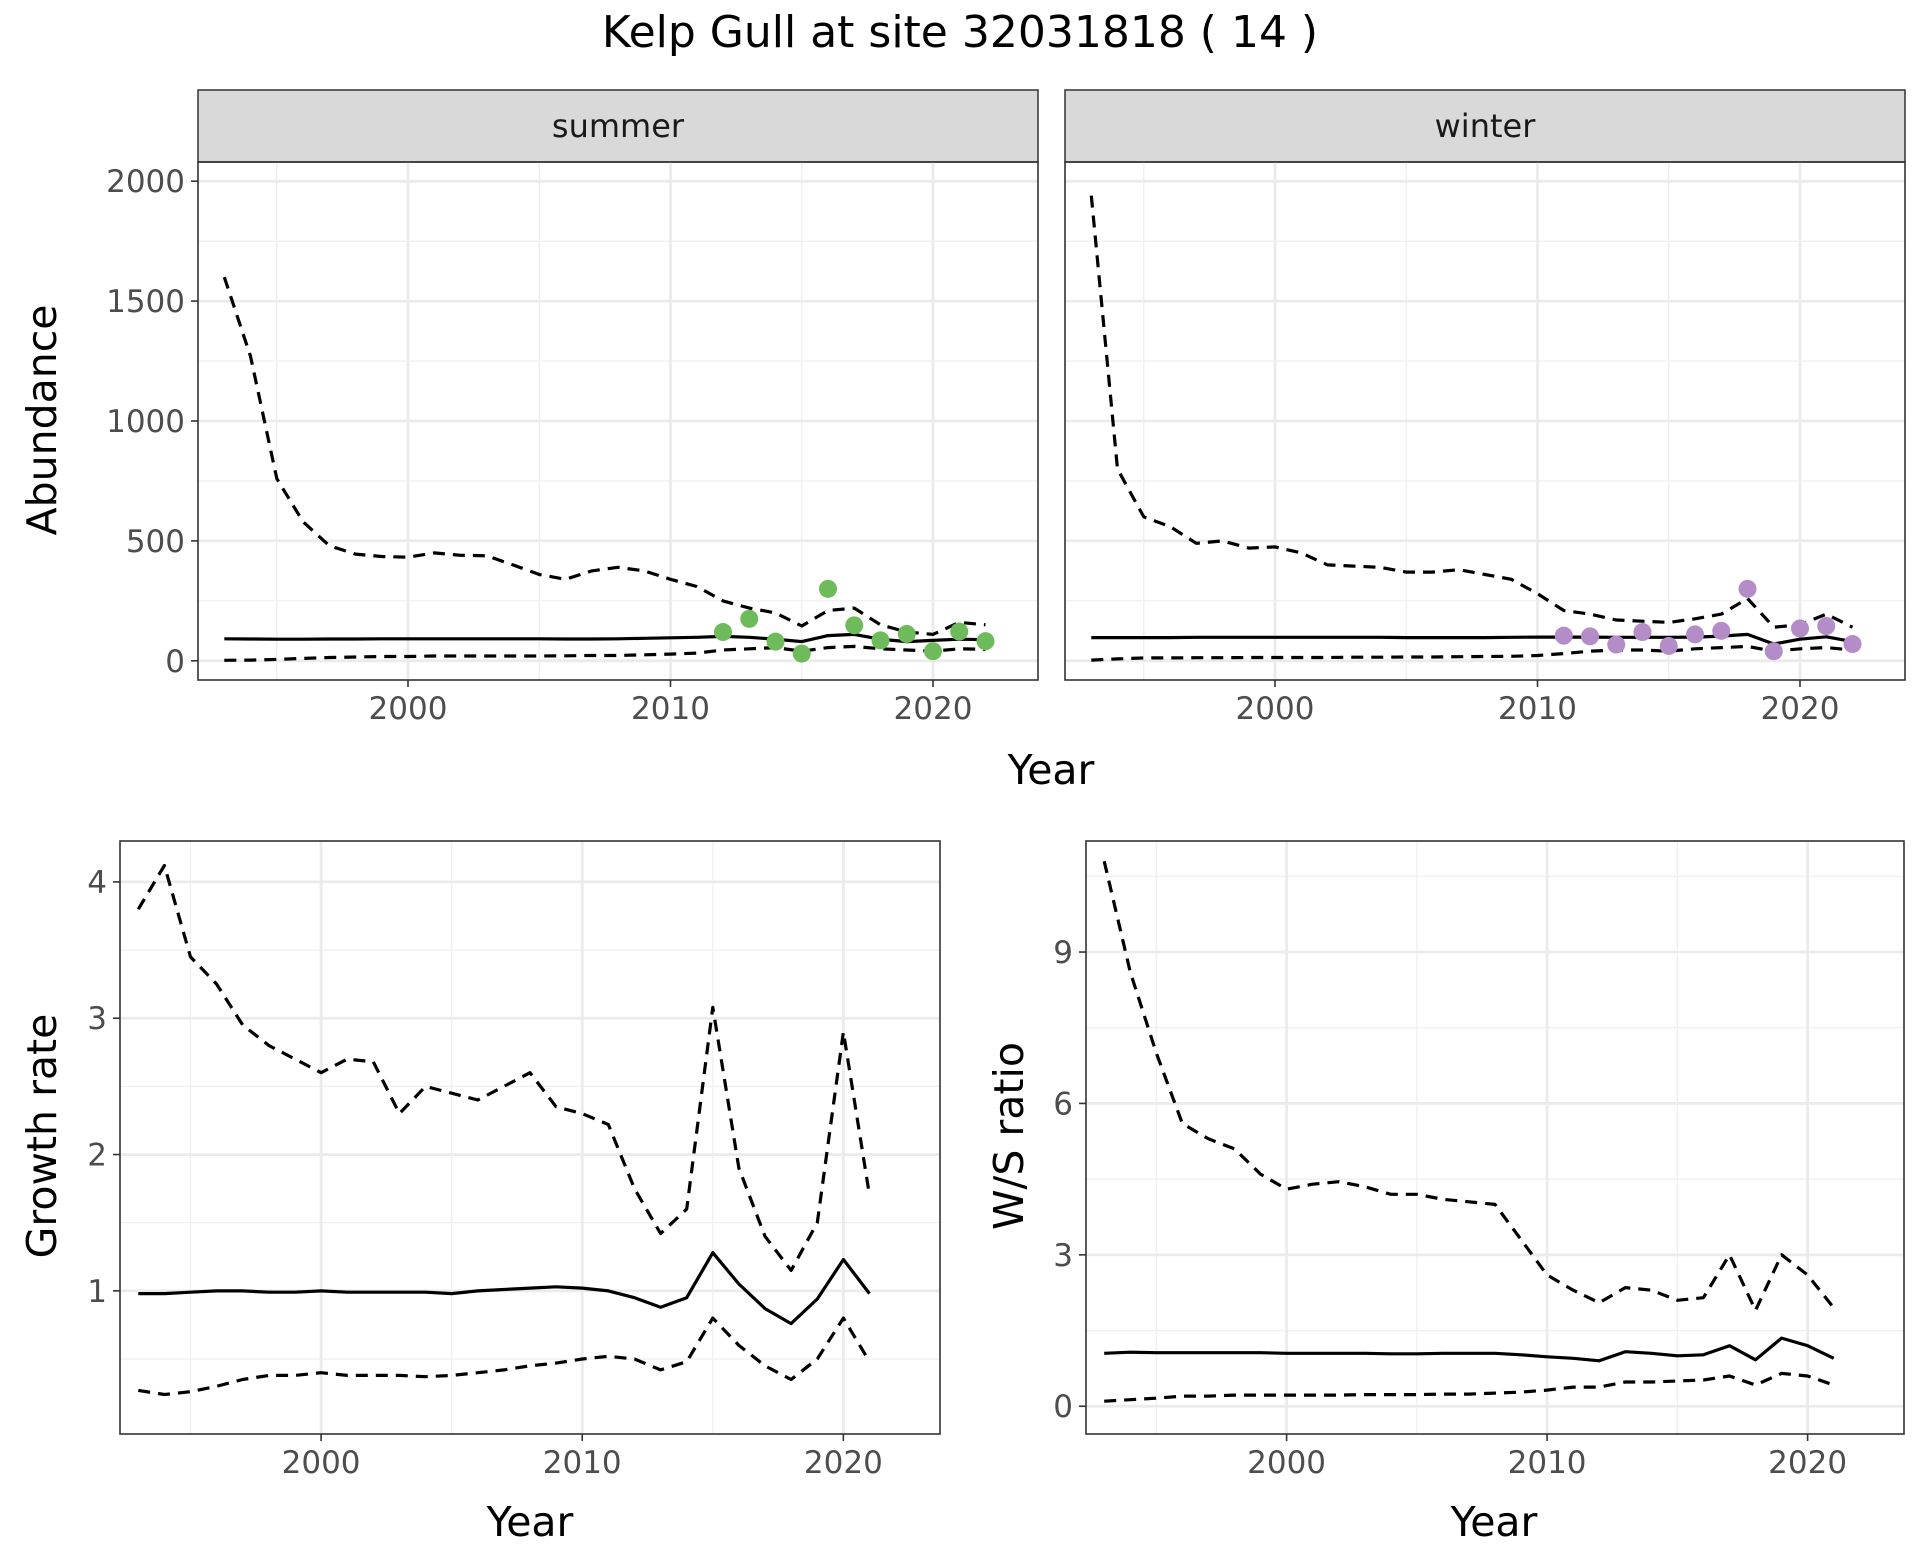 Image resolution: width=1920 pixels, height=1560 pixels. Describe the element at coordinates (1807, 1463) in the screenshot. I see `ratio-x-tick-label: 2020` at that location.